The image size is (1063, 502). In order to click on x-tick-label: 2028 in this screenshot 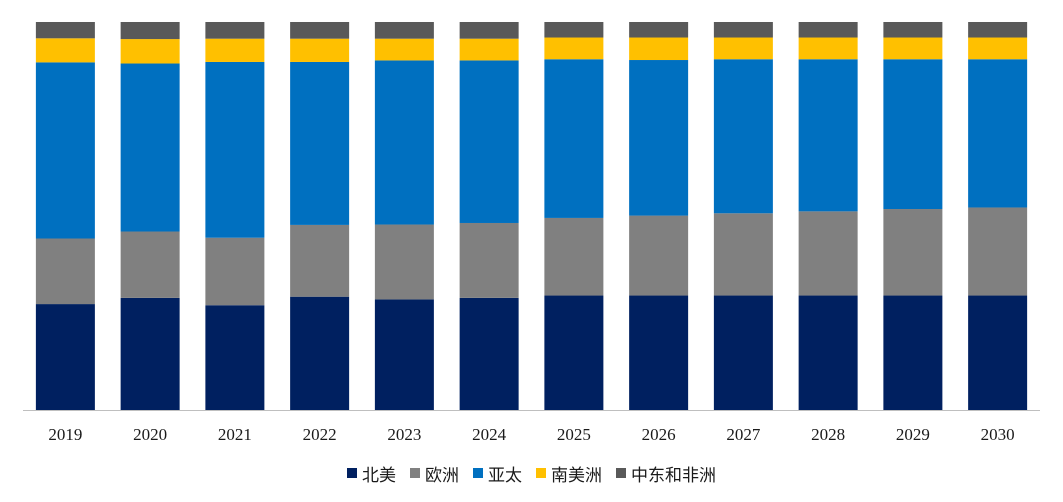, I will do `click(828, 434)`.